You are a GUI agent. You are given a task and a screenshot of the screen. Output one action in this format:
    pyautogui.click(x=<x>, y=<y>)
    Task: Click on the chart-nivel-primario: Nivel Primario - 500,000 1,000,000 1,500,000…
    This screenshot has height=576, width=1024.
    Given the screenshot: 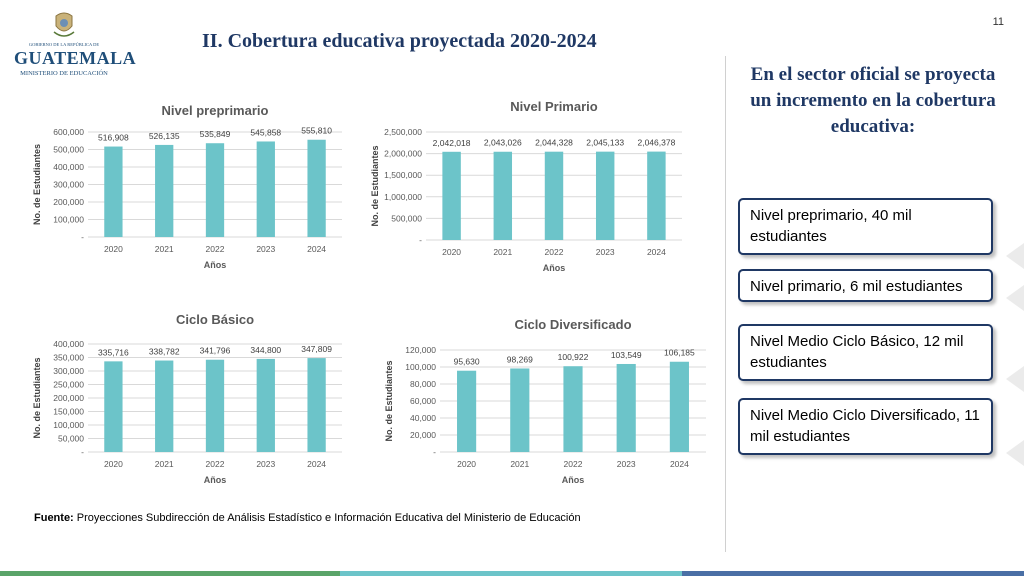 What is the action you would take?
    pyautogui.click(x=531, y=186)
    